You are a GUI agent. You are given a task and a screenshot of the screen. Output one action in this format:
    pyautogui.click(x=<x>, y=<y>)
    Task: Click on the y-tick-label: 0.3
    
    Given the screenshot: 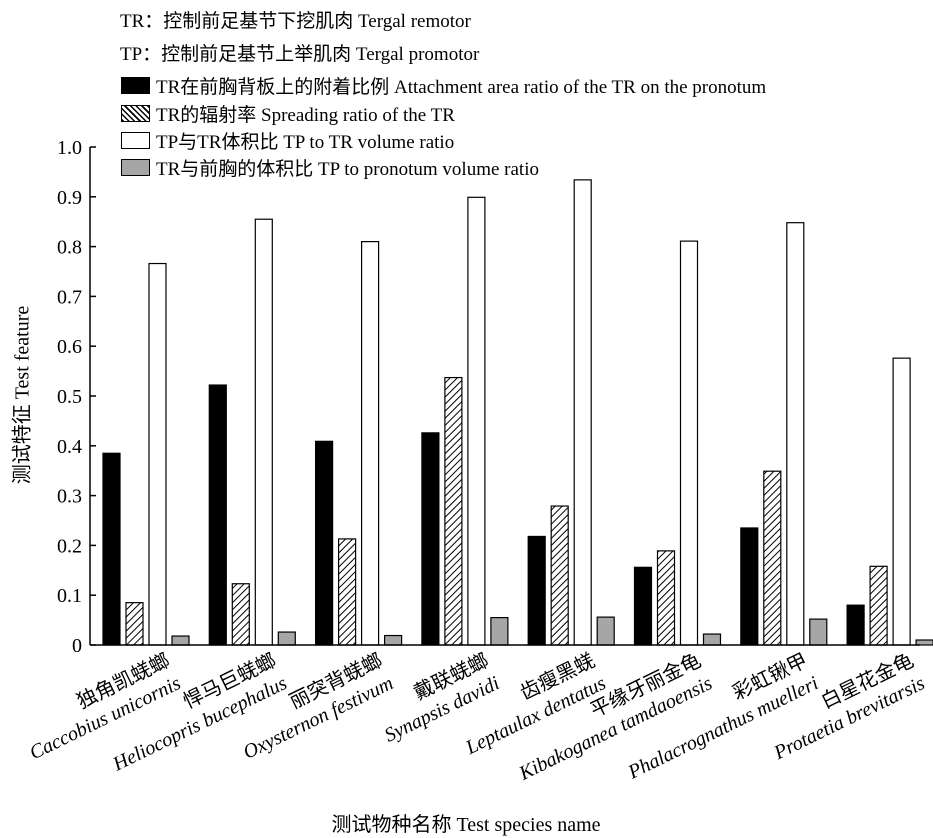 What is the action you would take?
    pyautogui.click(x=69, y=497)
    